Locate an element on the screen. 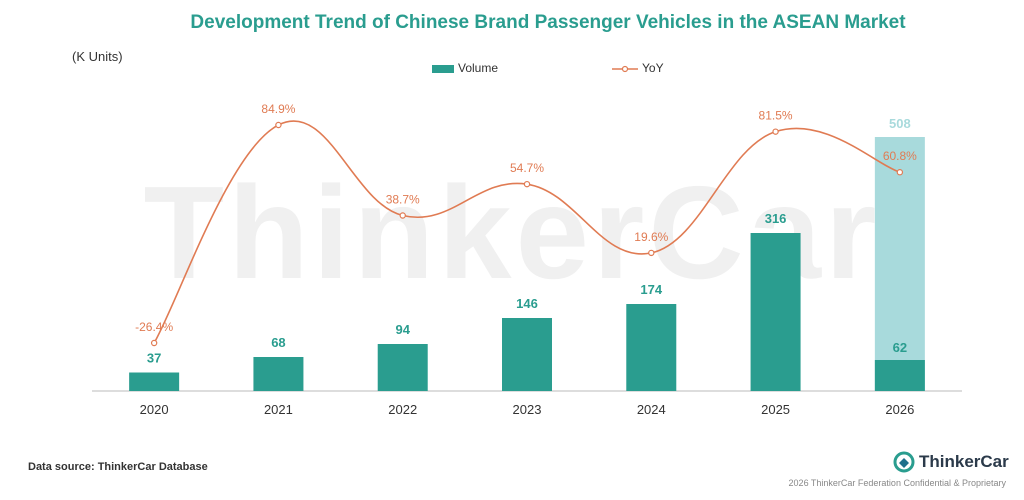 This screenshot has height=500, width=1024. volume-label-2022: 94 is located at coordinates (402, 329).